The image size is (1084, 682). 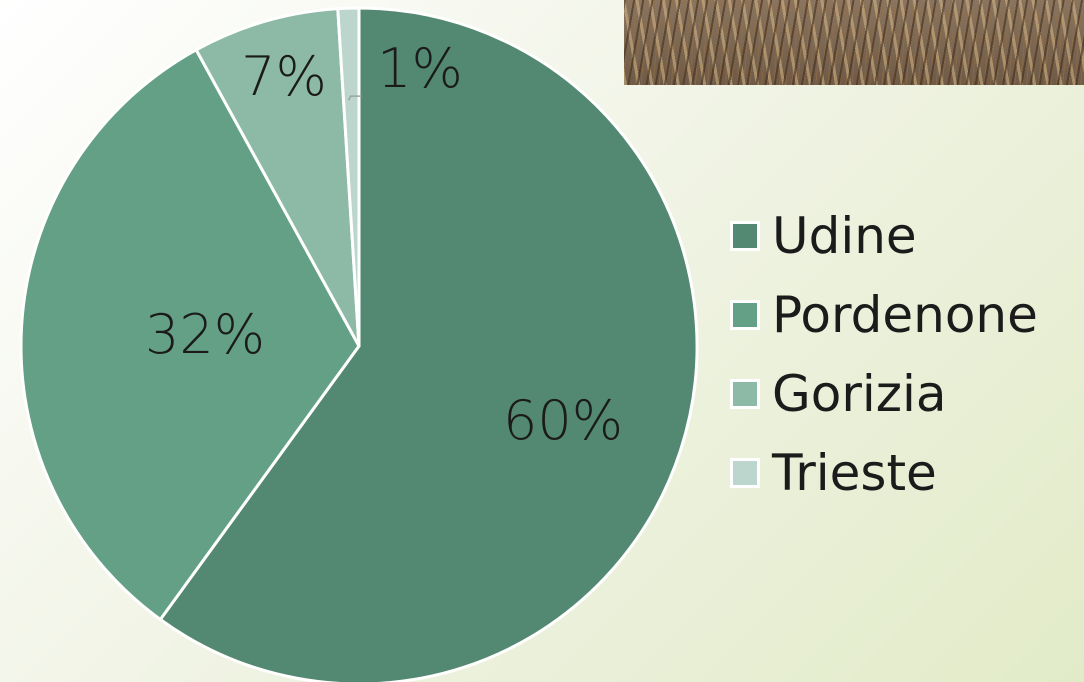 I want to click on legend-label: Udine, so click(x=844, y=235).